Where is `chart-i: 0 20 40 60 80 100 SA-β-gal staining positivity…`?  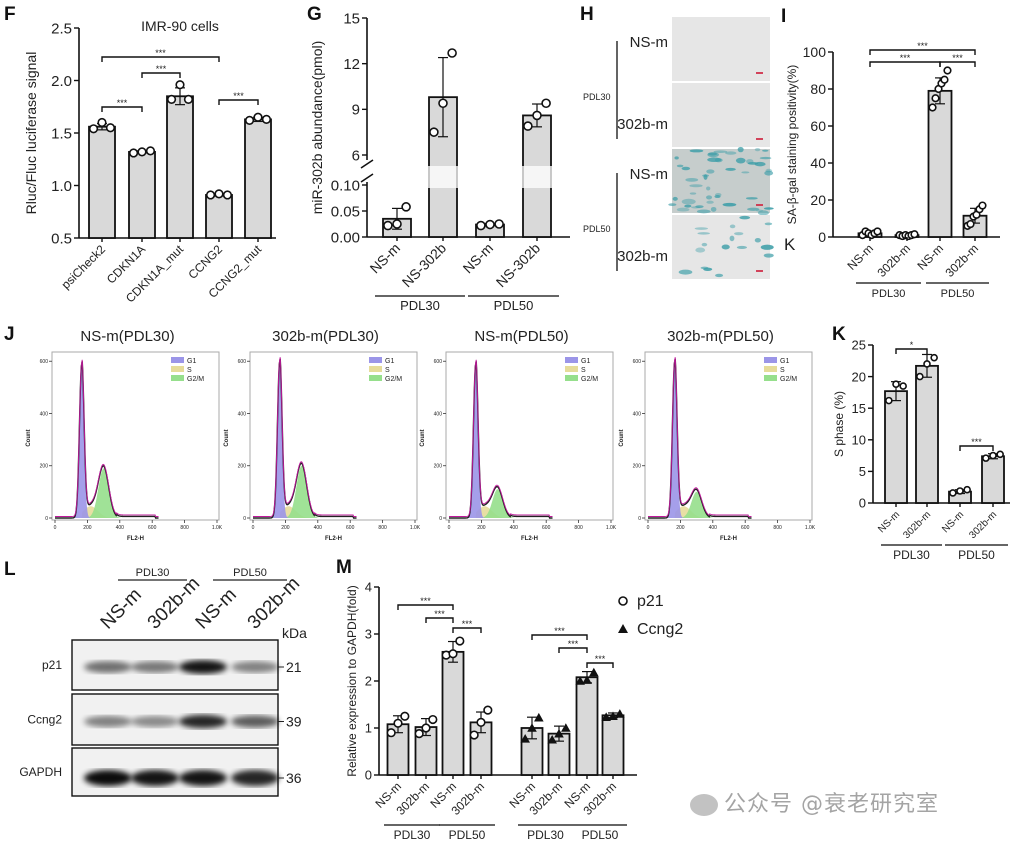 chart-i: 0 20 40 60 80 100 SA-β-gal staining positivity… is located at coordinates (892, 170).